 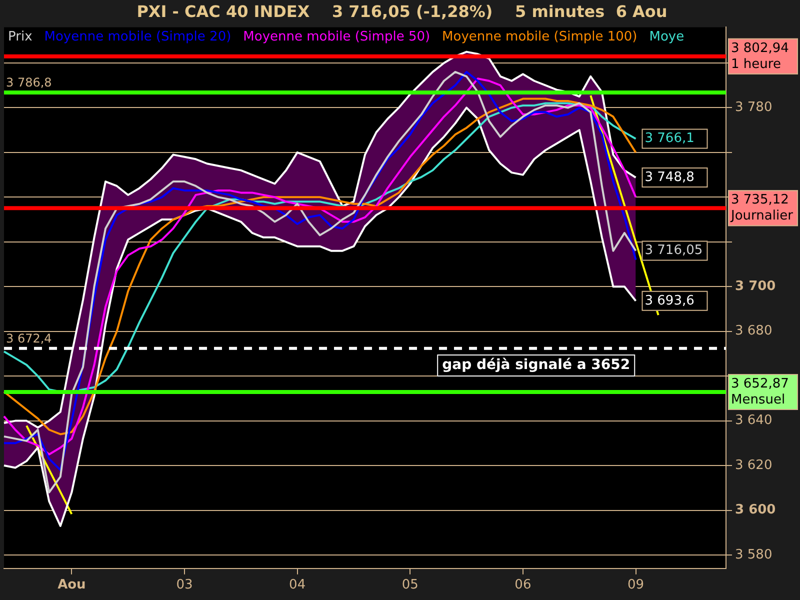 I want to click on text: Moye, so click(x=666, y=37).